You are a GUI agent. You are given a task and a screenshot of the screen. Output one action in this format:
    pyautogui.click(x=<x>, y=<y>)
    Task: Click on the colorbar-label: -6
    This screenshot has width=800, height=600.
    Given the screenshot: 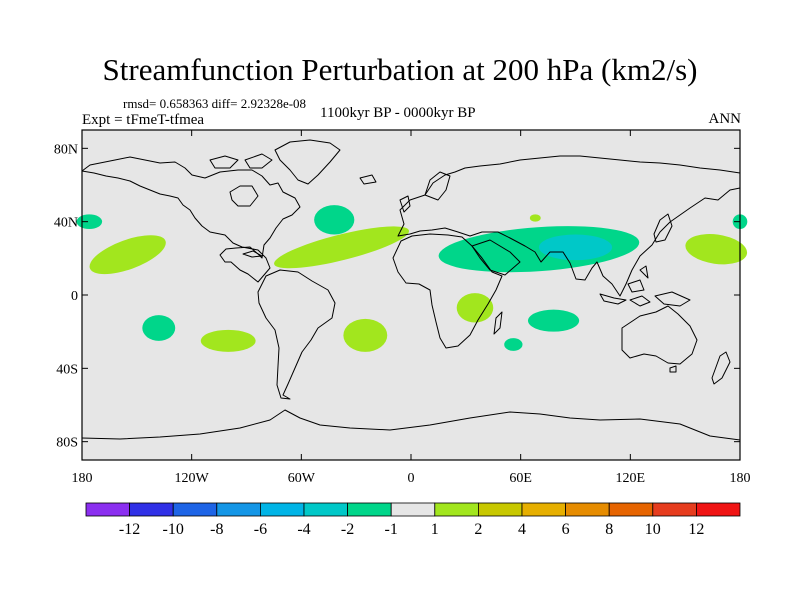 What is the action you would take?
    pyautogui.click(x=260, y=529)
    